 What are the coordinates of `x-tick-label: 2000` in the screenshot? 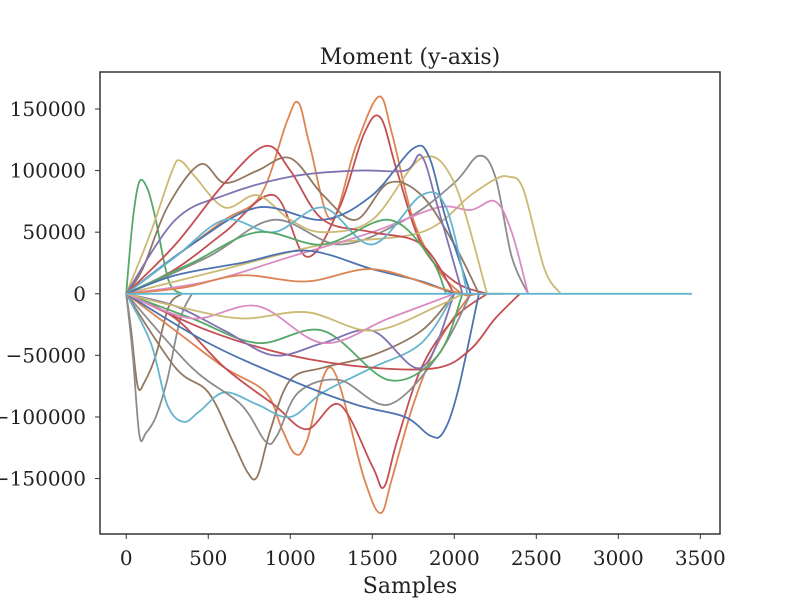 It's located at (454, 558).